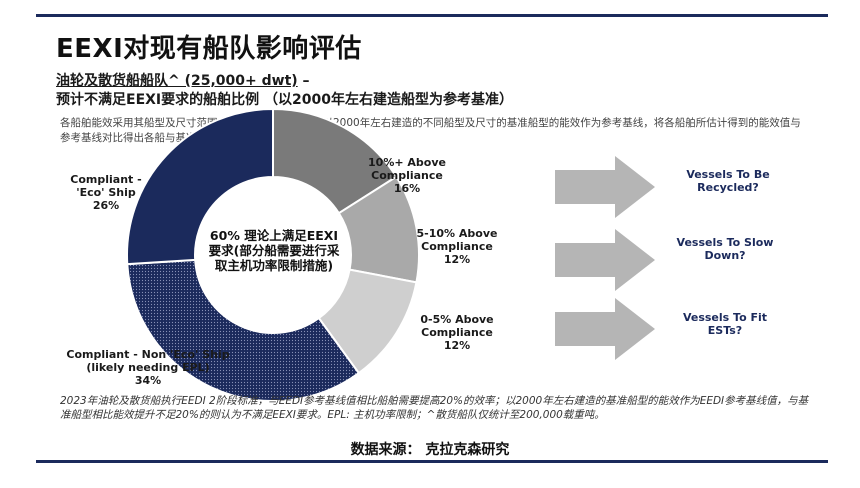 The width and height of the screenshot is (860, 488). I want to click on subtitle-line2: 预计不满足EEXI要求的船舶比例 （以2000年左右建造船型为参考基准）, so click(284, 100).